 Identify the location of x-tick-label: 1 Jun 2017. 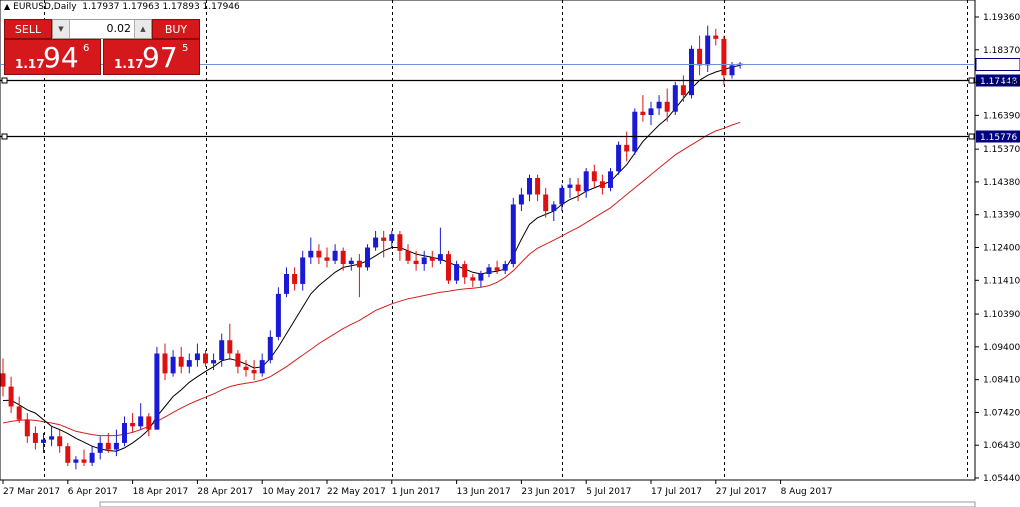
(416, 492).